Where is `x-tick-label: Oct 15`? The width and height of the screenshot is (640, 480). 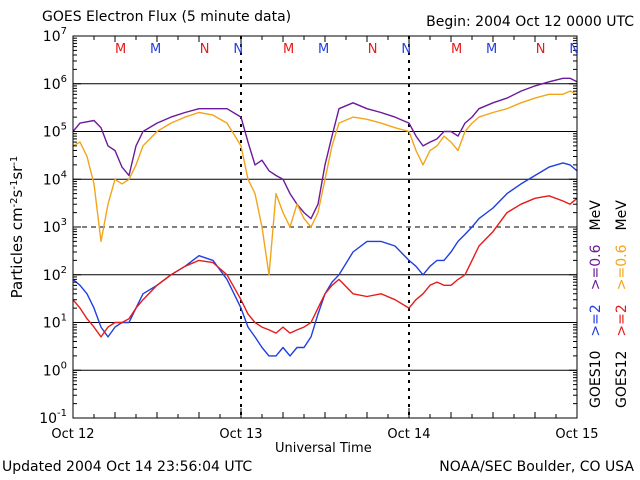
x-tick-label: Oct 15 is located at coordinates (576, 434).